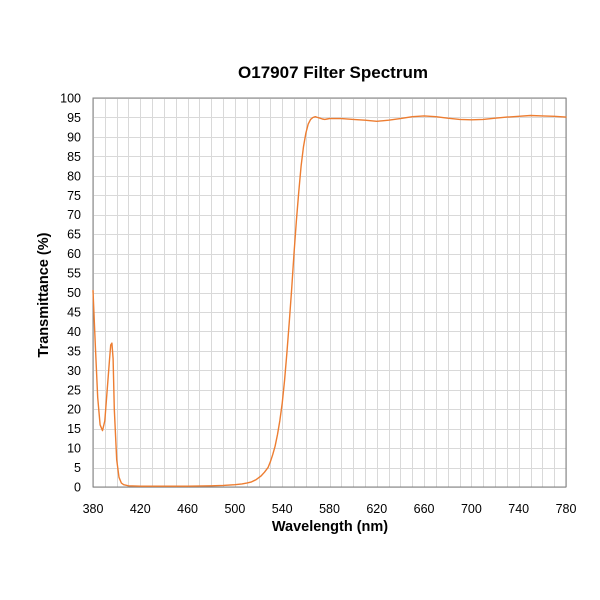  Describe the element at coordinates (140, 509) in the screenshot. I see `x-tick-label: 420` at that location.